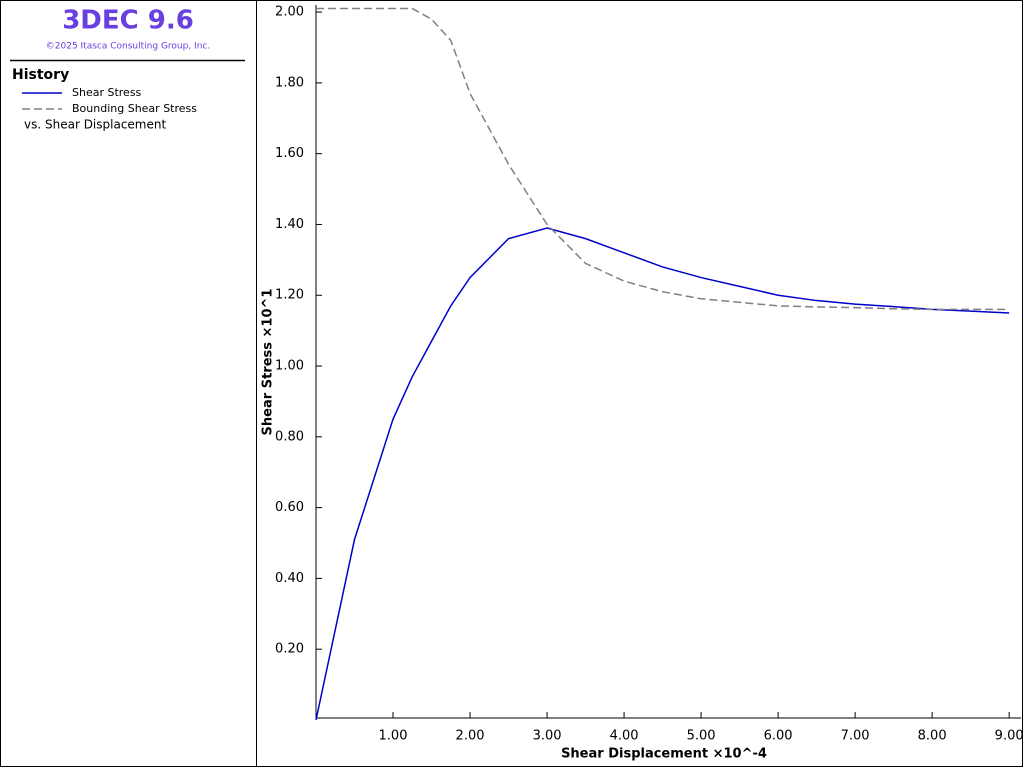  What do you see at coordinates (289, 507) in the screenshot?
I see `y-tick-label: 0.60` at bounding box center [289, 507].